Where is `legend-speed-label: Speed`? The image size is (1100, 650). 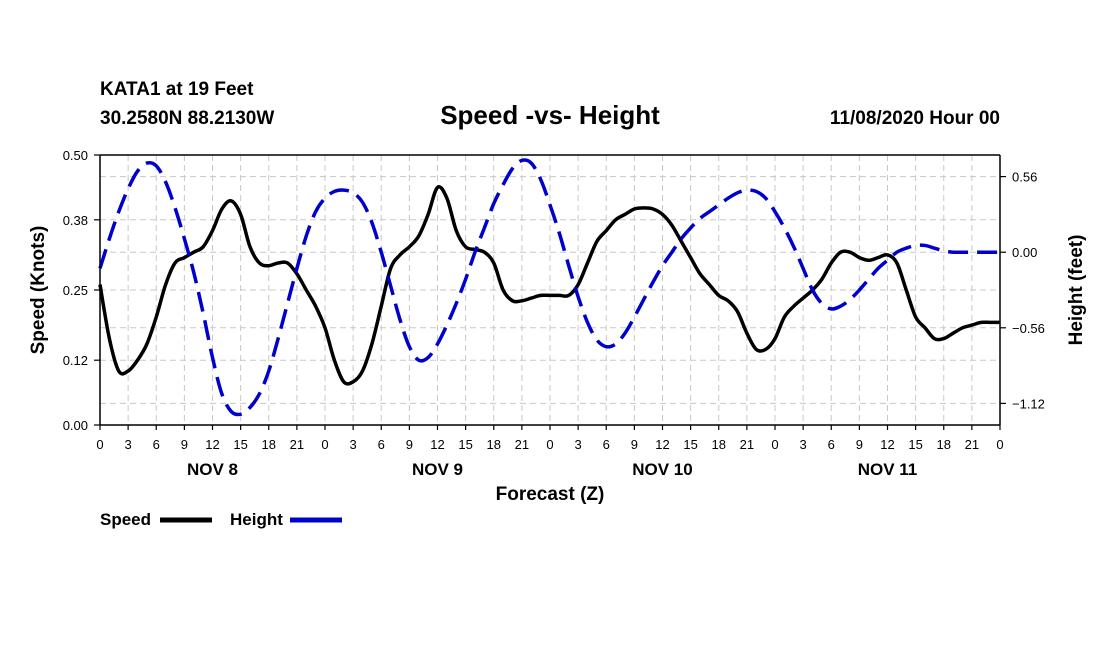 legend-speed-label: Speed is located at coordinates (125, 519).